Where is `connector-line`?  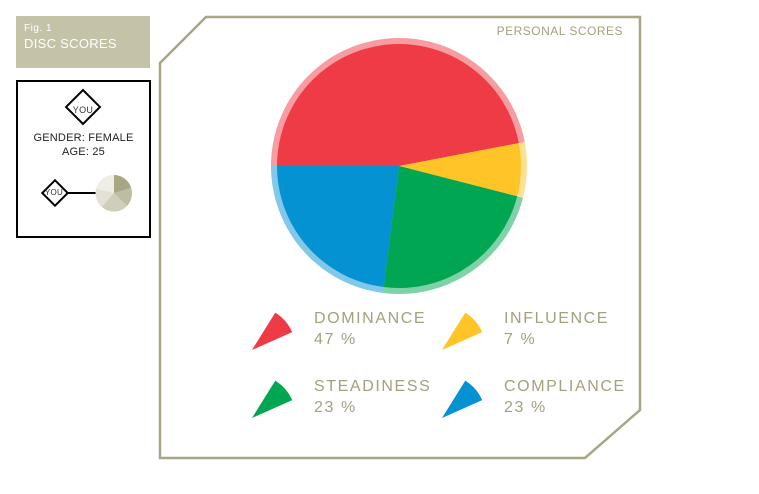 connector-line is located at coordinates (81, 193).